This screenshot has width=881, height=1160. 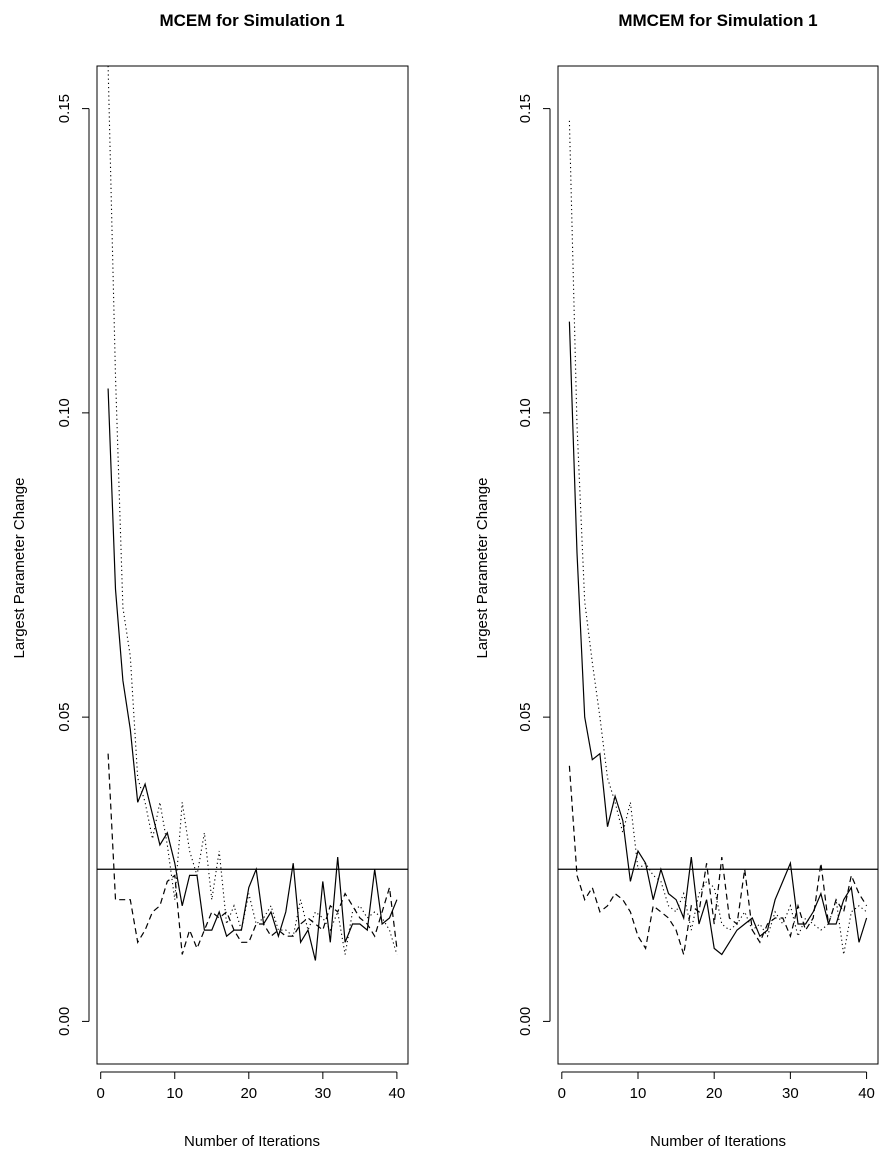 What do you see at coordinates (717, 20) in the screenshot?
I see `chart-title: MMCEM for Simulation 1` at bounding box center [717, 20].